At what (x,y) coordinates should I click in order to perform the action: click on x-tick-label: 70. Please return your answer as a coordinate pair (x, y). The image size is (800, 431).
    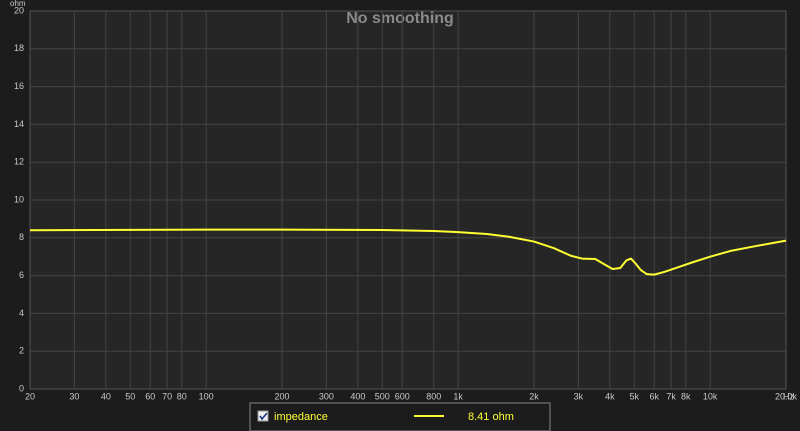
    Looking at the image, I should click on (167, 396).